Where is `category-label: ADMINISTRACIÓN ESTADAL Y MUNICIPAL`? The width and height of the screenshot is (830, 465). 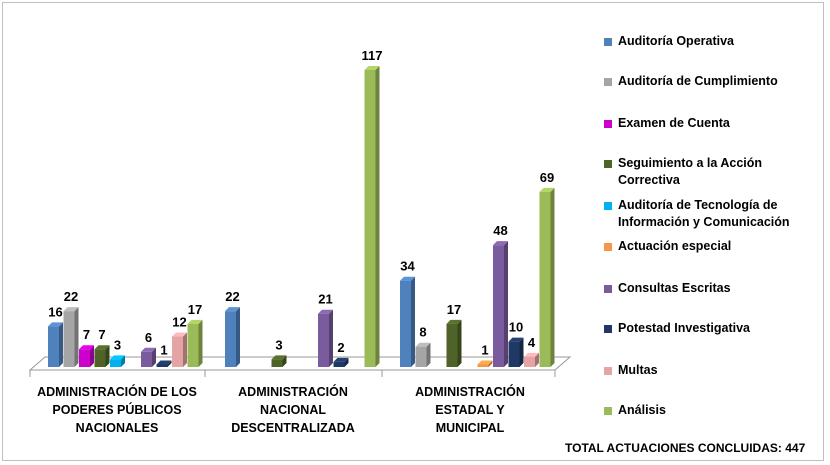
category-label: ADMINISTRACIÓN ESTADAL Y MUNICIPAL is located at coordinates (470, 410).